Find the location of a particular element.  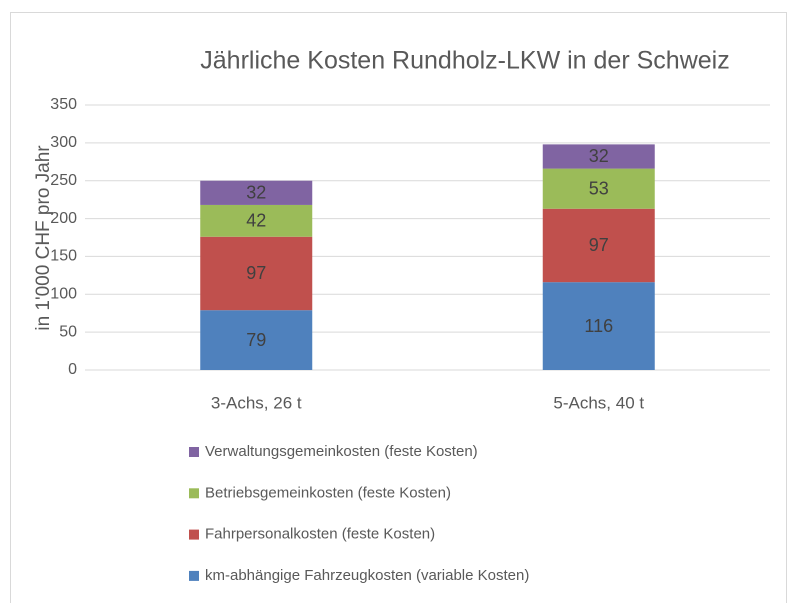

y-tick-label: 350 is located at coordinates (63, 104).